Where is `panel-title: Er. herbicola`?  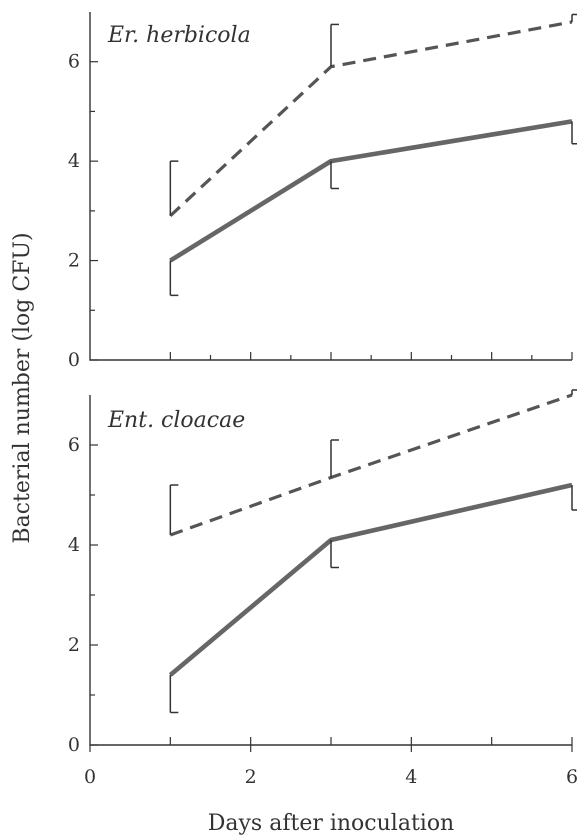
panel-title: Er. herbicola is located at coordinates (179, 35).